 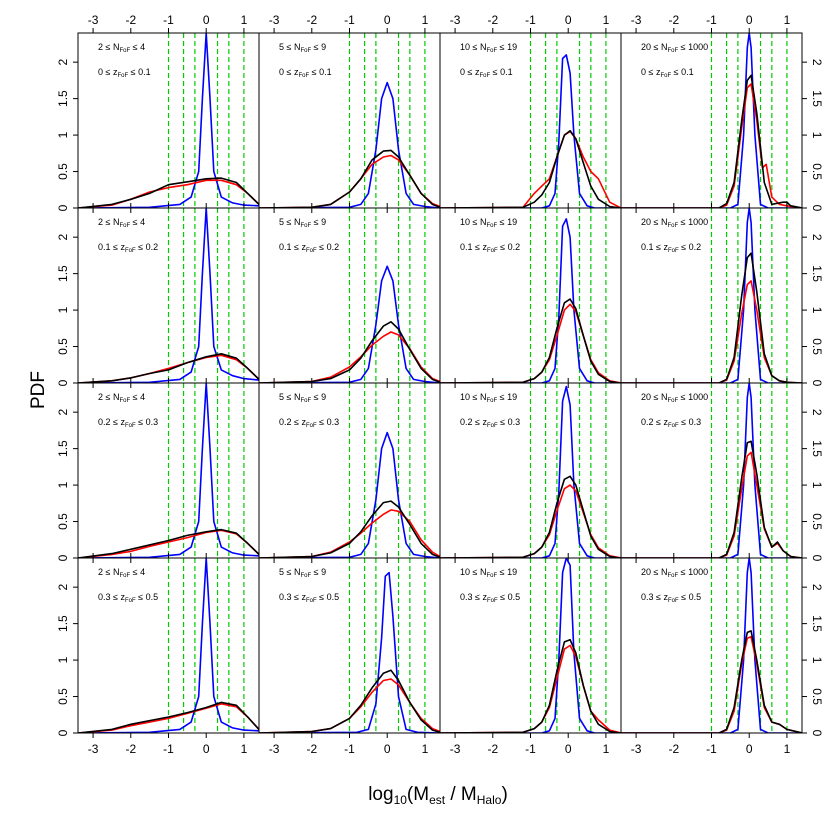 I want to click on n-range-label: 5 ≤ NFoF ≤ 9, so click(x=302, y=398).